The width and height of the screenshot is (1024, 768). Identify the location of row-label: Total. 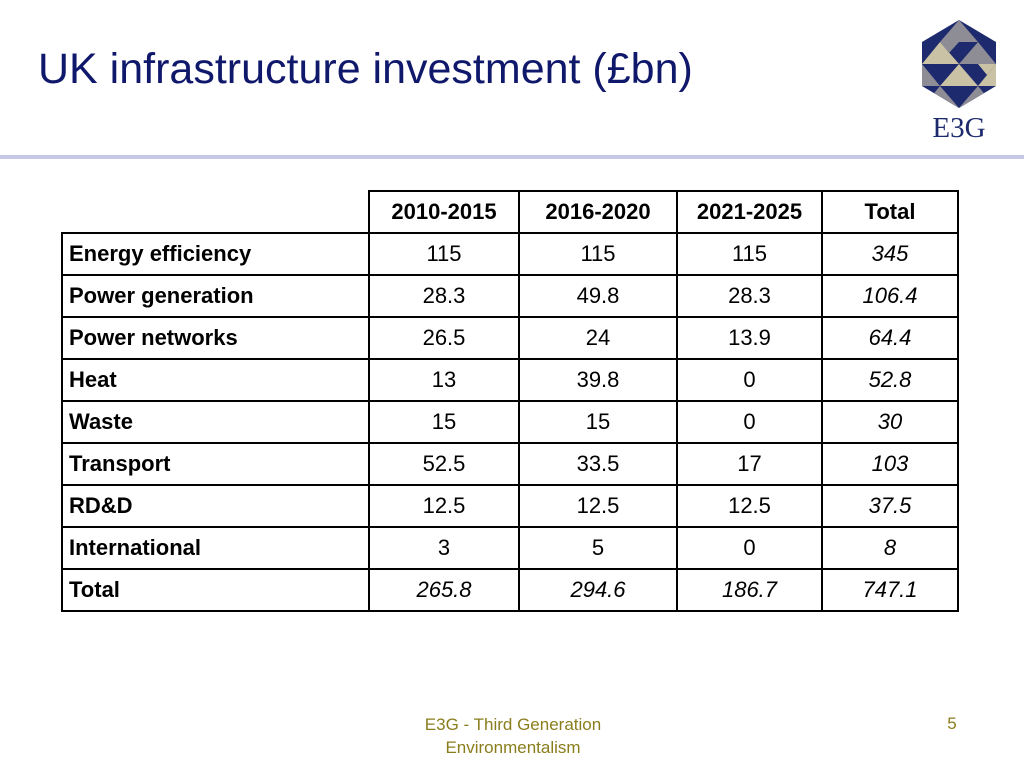
(215, 590).